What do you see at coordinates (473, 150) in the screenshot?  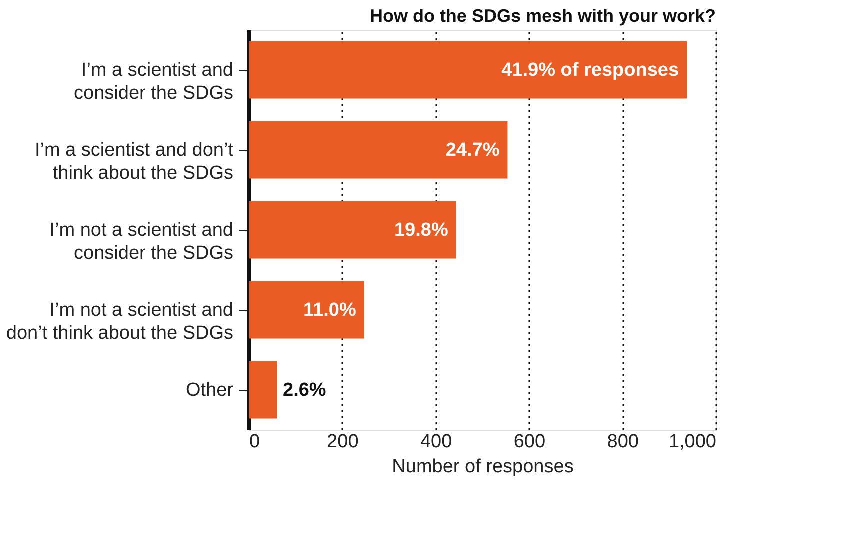 I see `annotation: 24.7%` at bounding box center [473, 150].